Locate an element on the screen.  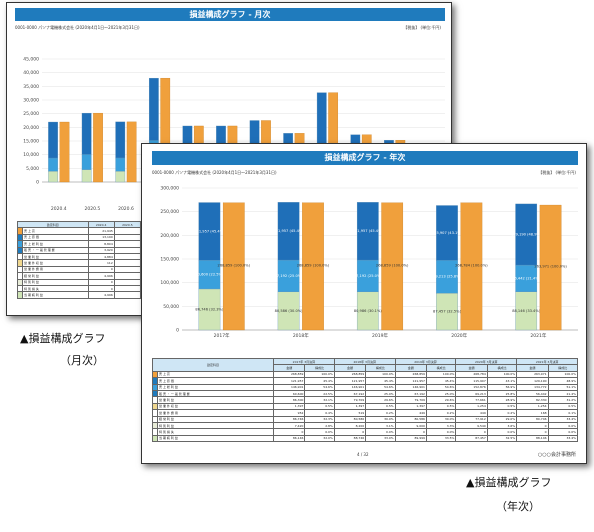
m-bar-sga is located at coordinates (120, 164).